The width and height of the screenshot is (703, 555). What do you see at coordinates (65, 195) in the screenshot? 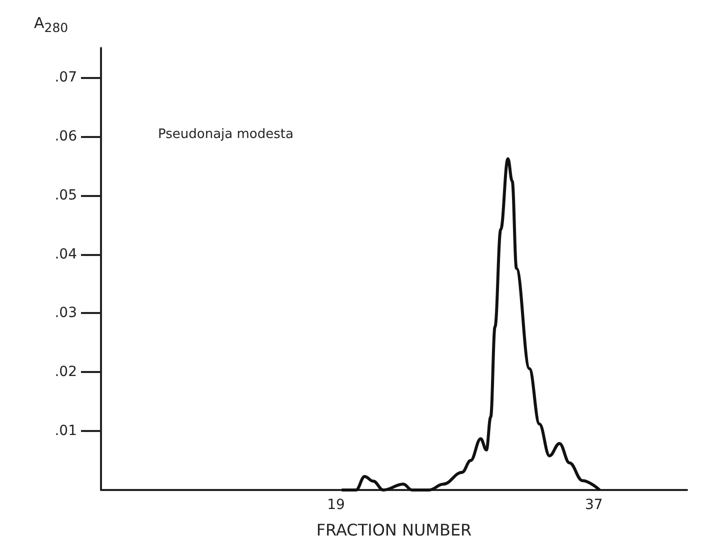
I see `y-tick-label: .05` at bounding box center [65, 195].